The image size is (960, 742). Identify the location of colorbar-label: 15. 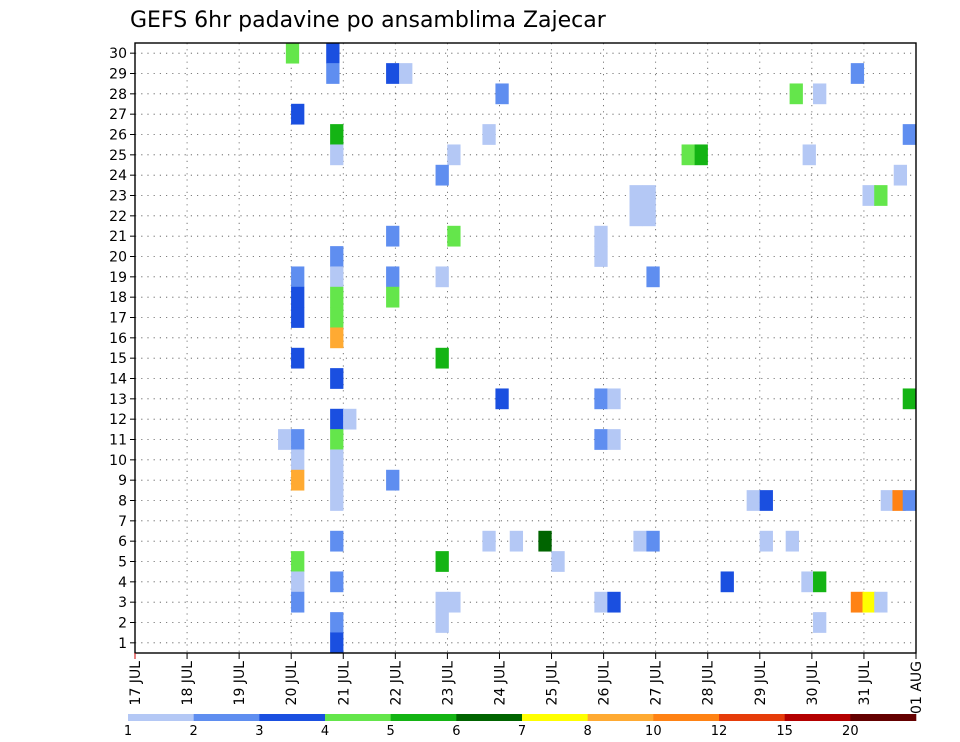
(784, 731).